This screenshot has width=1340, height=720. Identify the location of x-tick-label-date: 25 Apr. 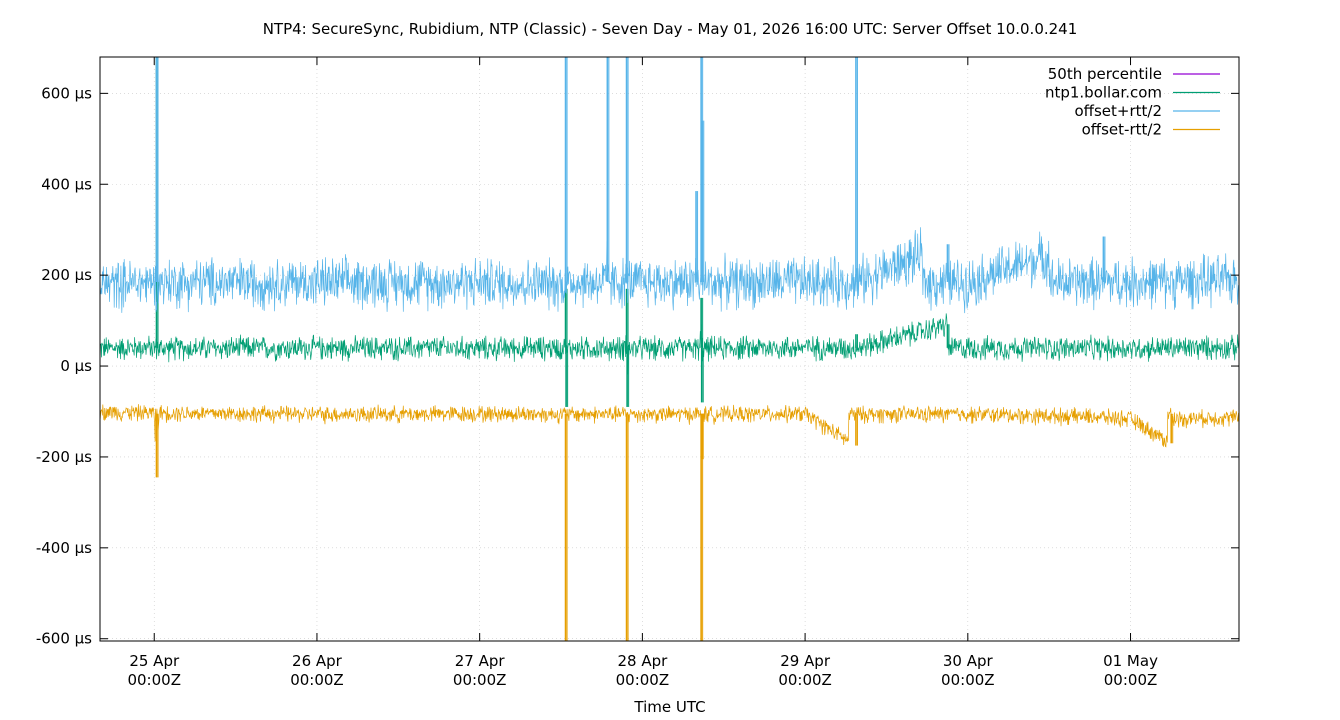
(154, 661).